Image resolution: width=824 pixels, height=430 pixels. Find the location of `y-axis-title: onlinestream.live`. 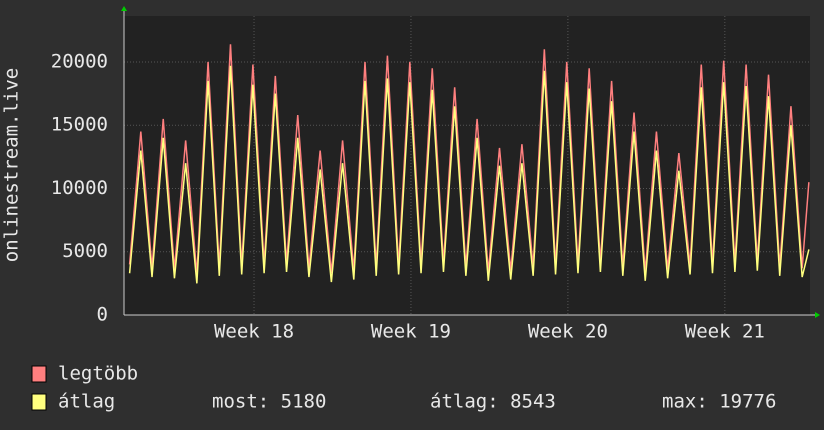

y-axis-title: onlinestream.live is located at coordinates (12, 165).